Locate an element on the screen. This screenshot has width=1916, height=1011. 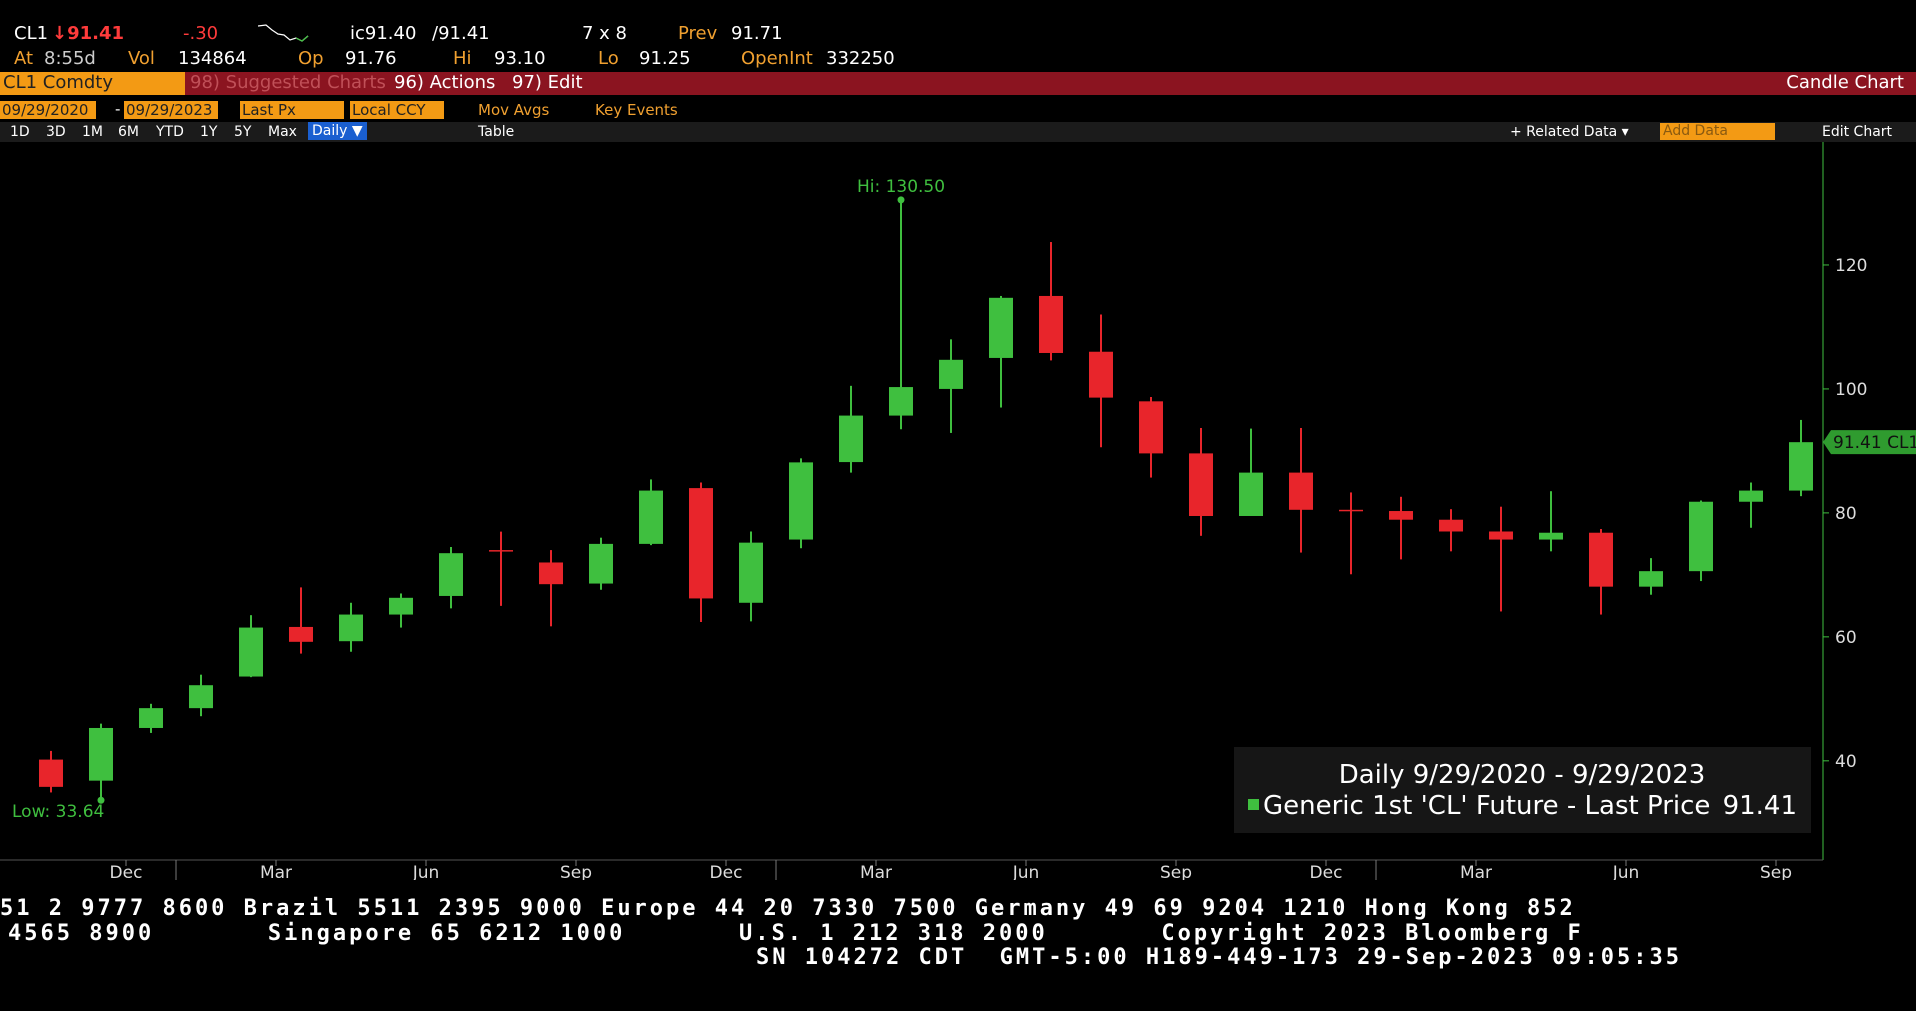
legend is located at coordinates (1522, 790).